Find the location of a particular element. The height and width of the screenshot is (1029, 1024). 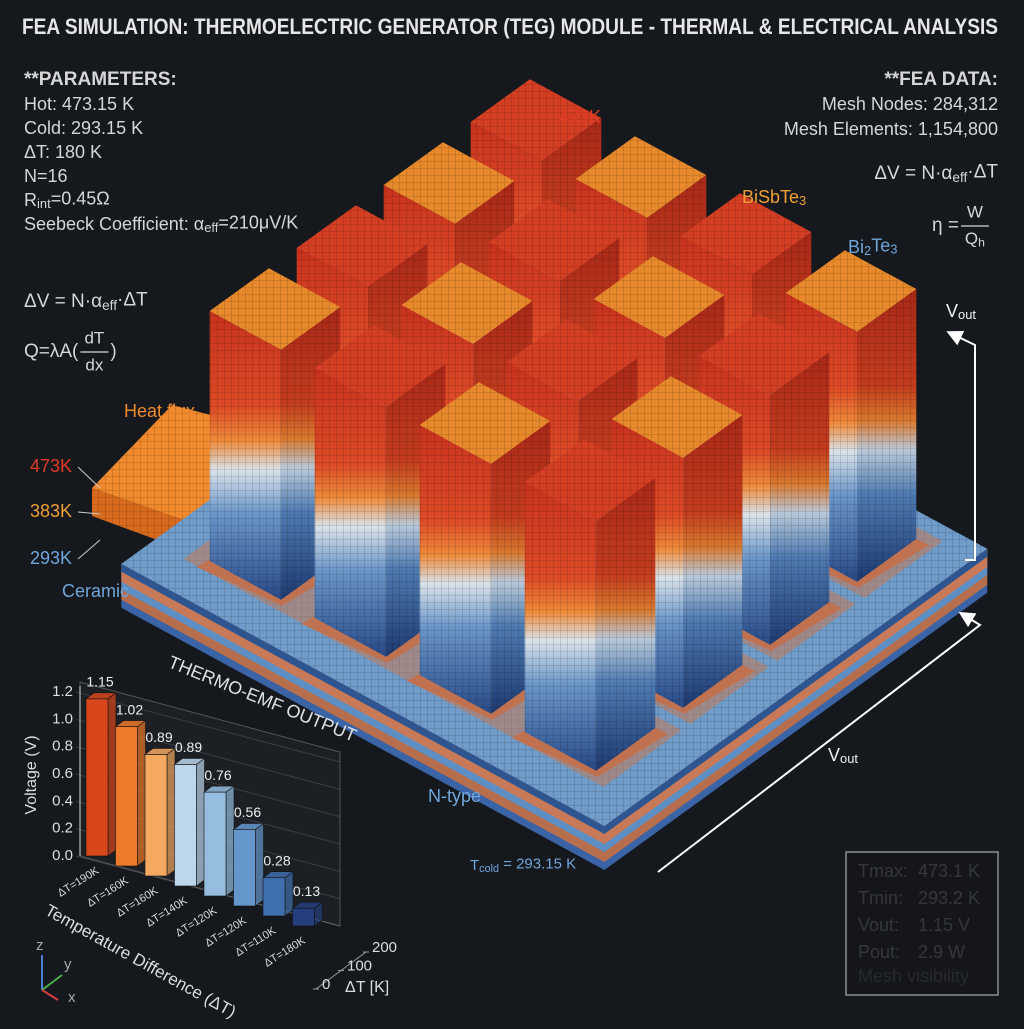

y-tick-label: 0.2 is located at coordinates (62, 828).